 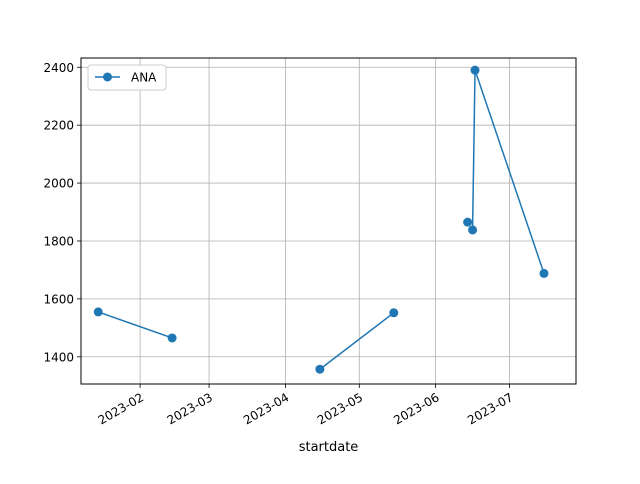 I want to click on y-tick-label: 2400, so click(x=58, y=68).